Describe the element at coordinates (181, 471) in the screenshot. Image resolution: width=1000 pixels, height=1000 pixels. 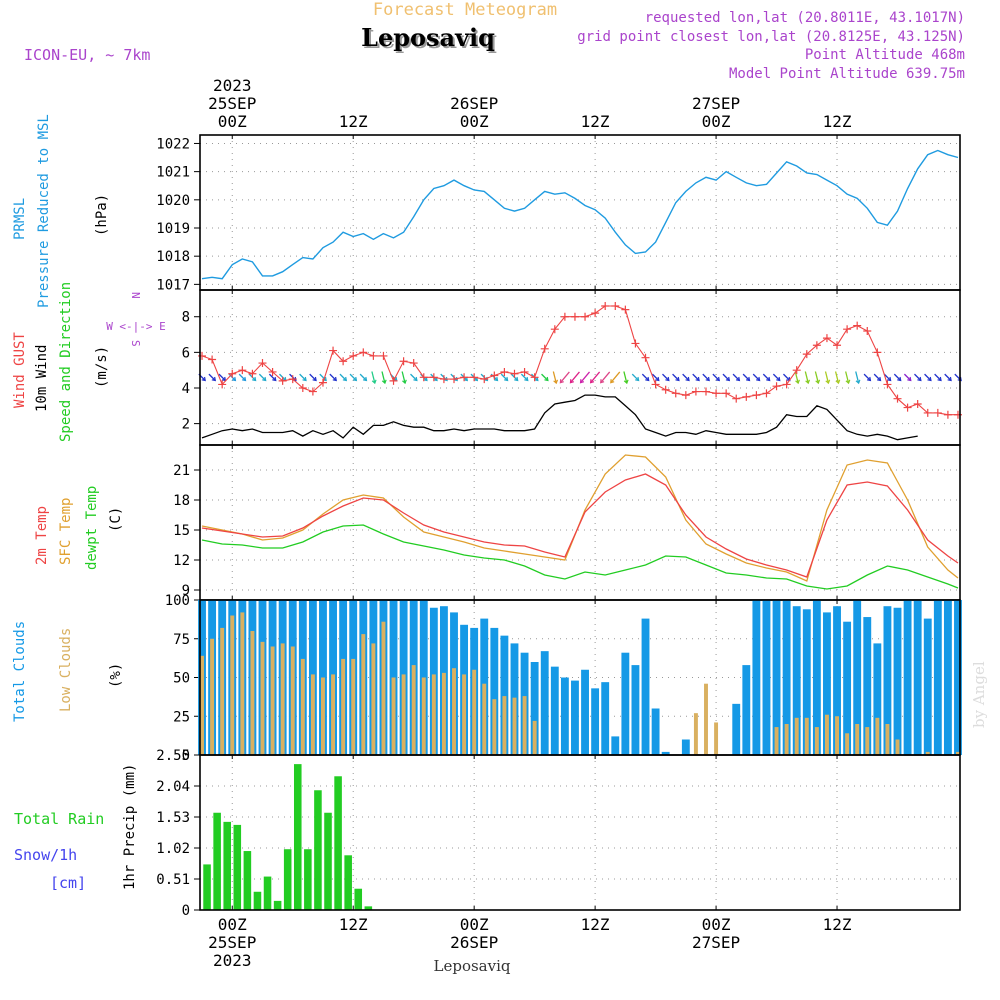
I see `temperature-ytick-label: 21` at that location.